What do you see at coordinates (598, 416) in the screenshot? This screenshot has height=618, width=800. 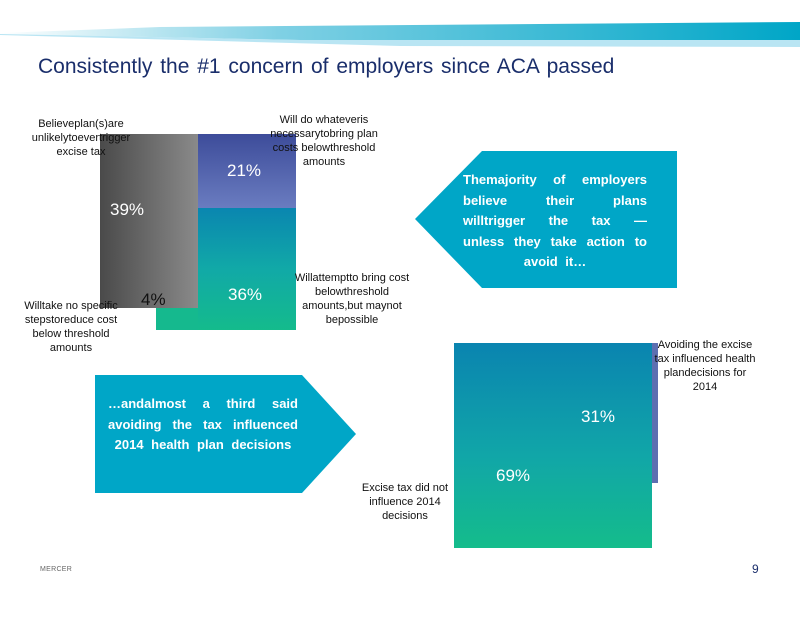 I see `pct-31: 31%` at bounding box center [598, 416].